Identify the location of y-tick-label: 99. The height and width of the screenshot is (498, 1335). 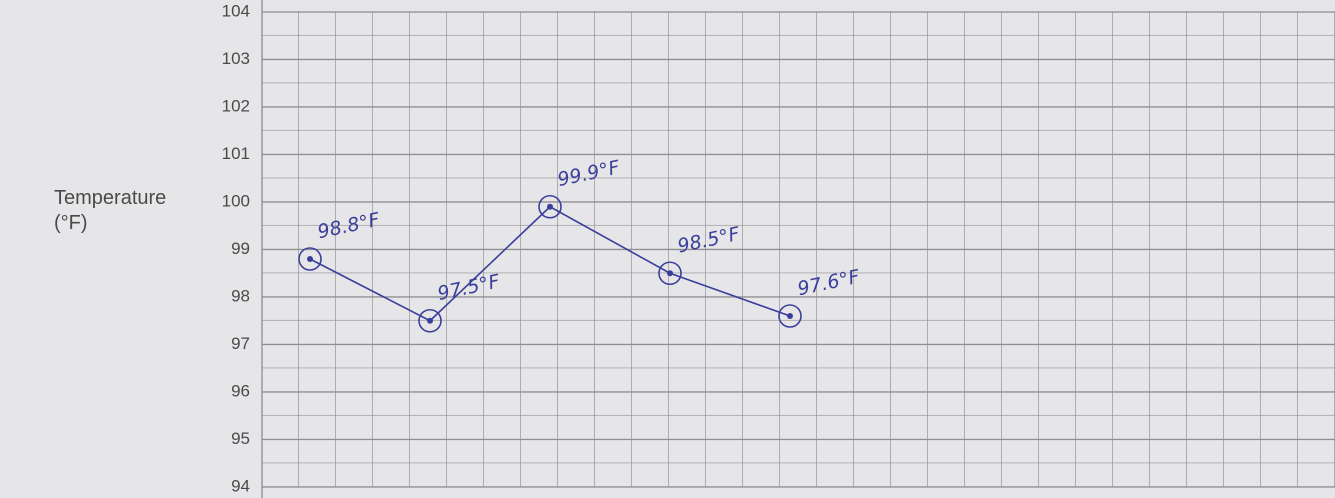
(240, 248).